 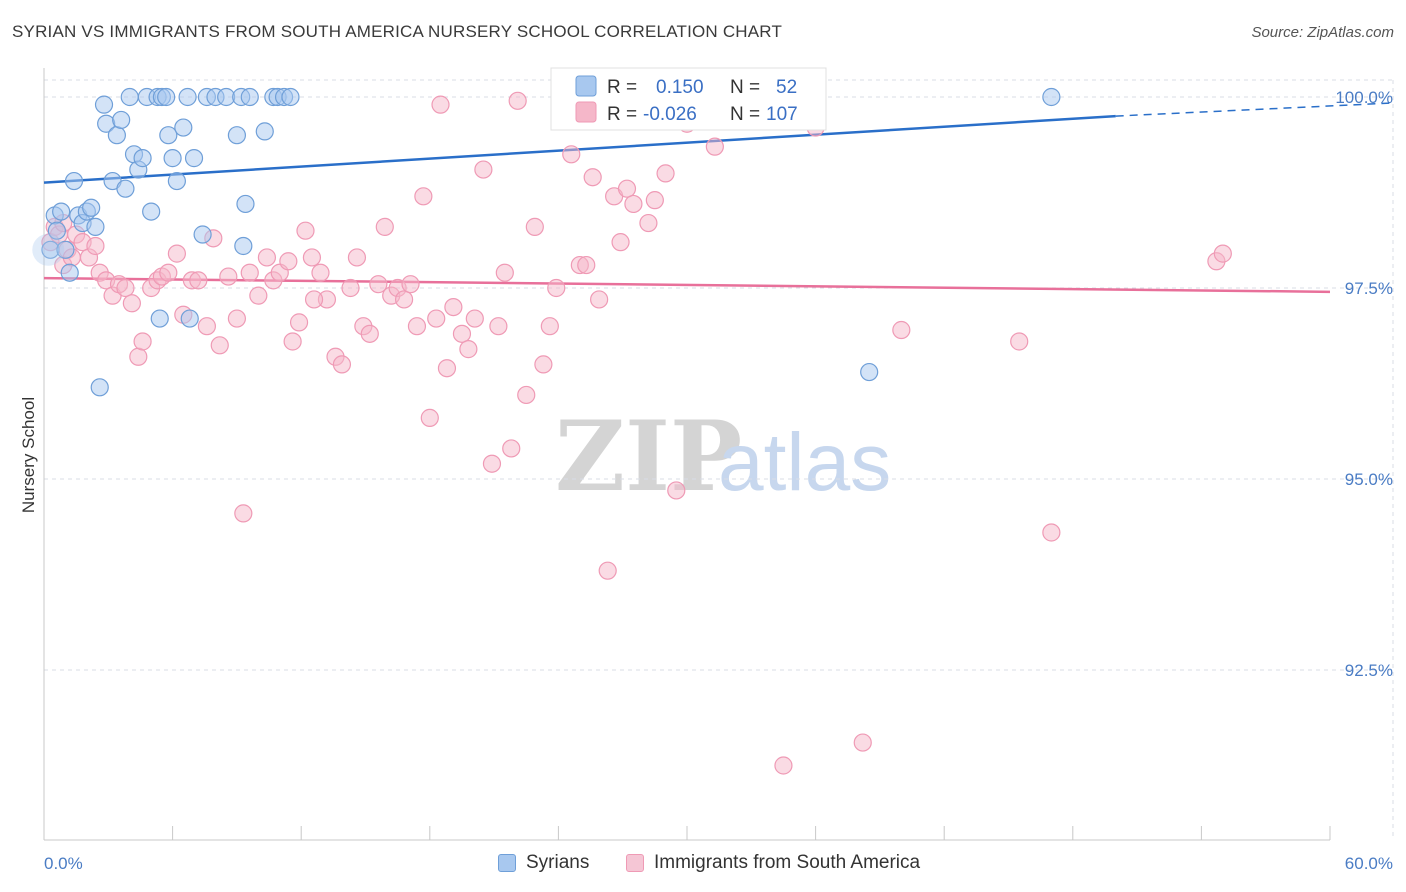 I want to click on bottom-legend-syrians: Syrians, so click(x=543, y=863).